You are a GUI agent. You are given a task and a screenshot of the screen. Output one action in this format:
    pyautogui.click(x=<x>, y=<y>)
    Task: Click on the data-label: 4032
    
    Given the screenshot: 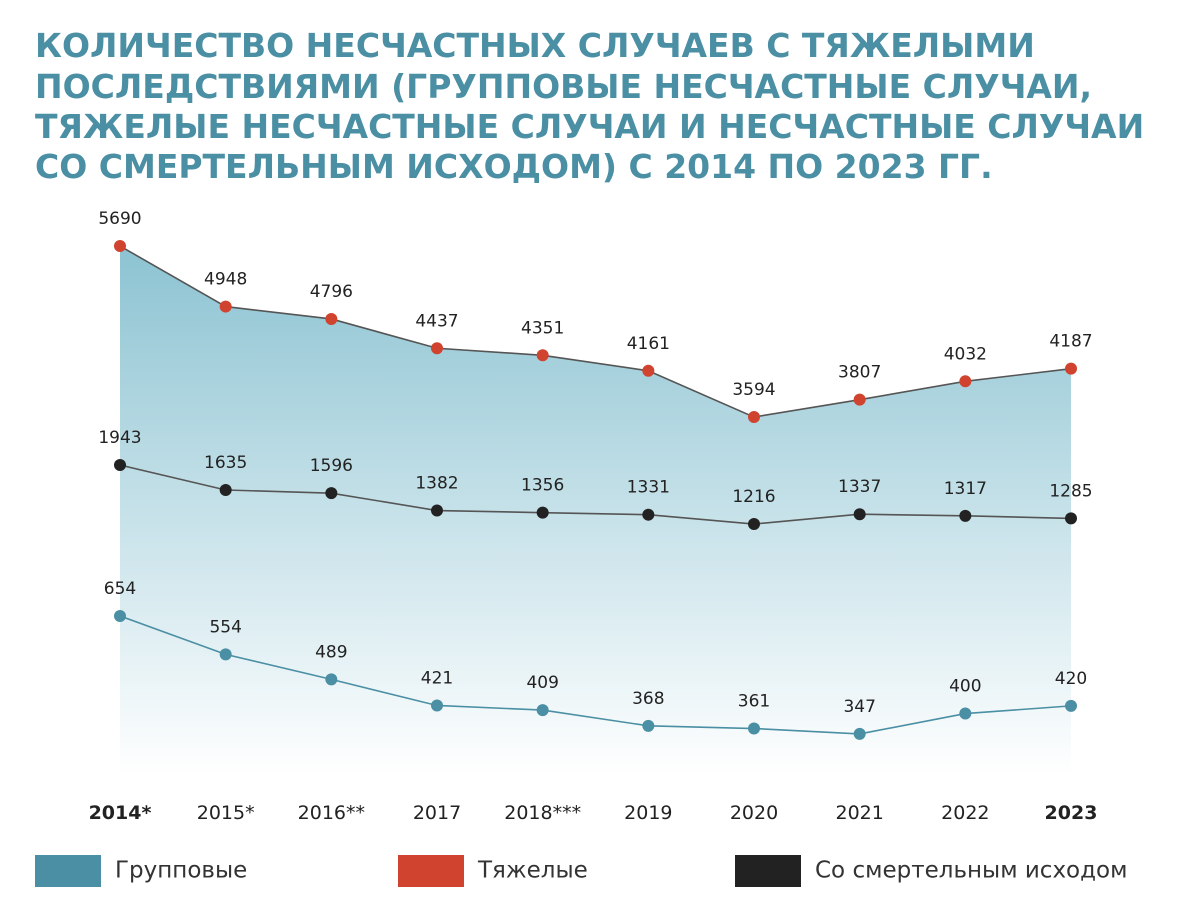 What is the action you would take?
    pyautogui.click(x=965, y=354)
    